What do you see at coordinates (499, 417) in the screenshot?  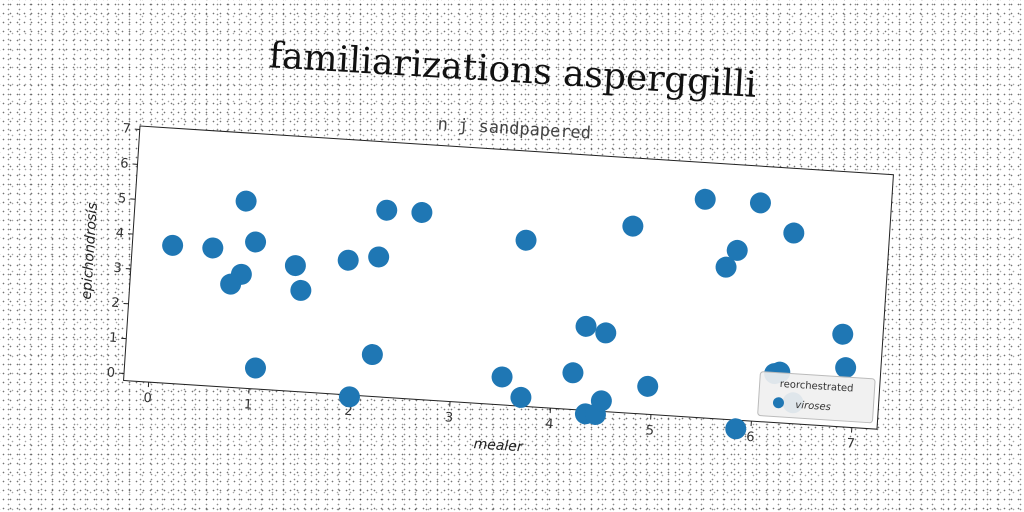 I see `x-axis: 0 1 2 3 4 5 6 7` at bounding box center [499, 417].